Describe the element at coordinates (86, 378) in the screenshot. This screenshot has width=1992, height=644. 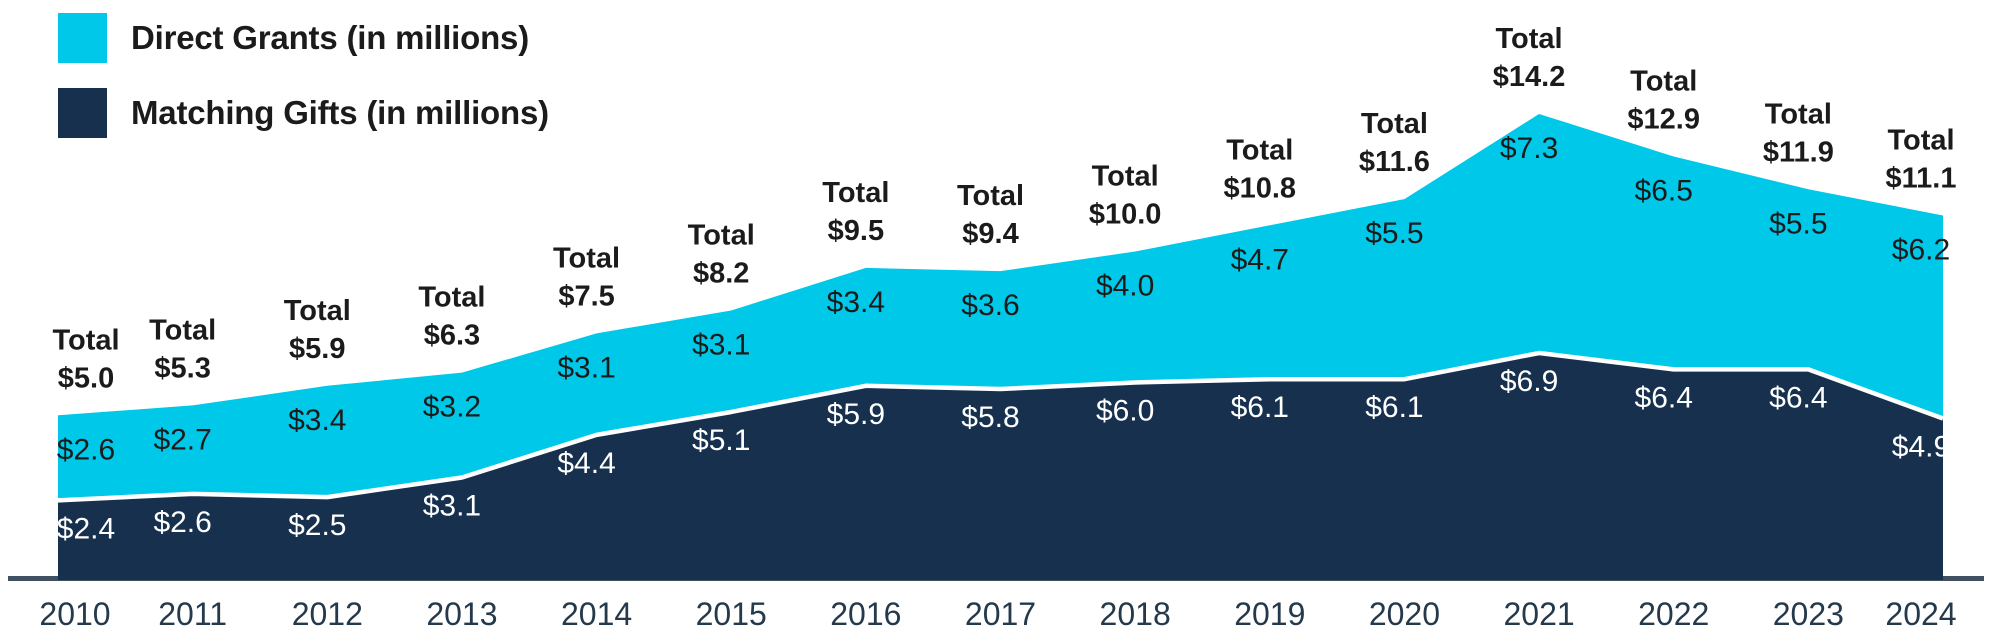
I see `total-label-value: $5.0` at that location.